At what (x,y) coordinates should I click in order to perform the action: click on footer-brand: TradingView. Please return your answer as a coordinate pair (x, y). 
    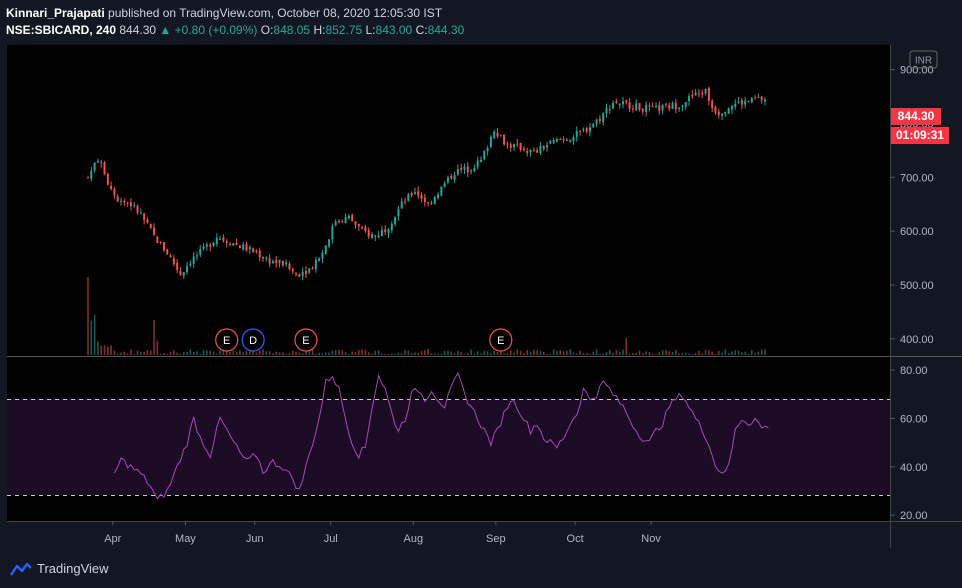
    Looking at the image, I should click on (59, 568).